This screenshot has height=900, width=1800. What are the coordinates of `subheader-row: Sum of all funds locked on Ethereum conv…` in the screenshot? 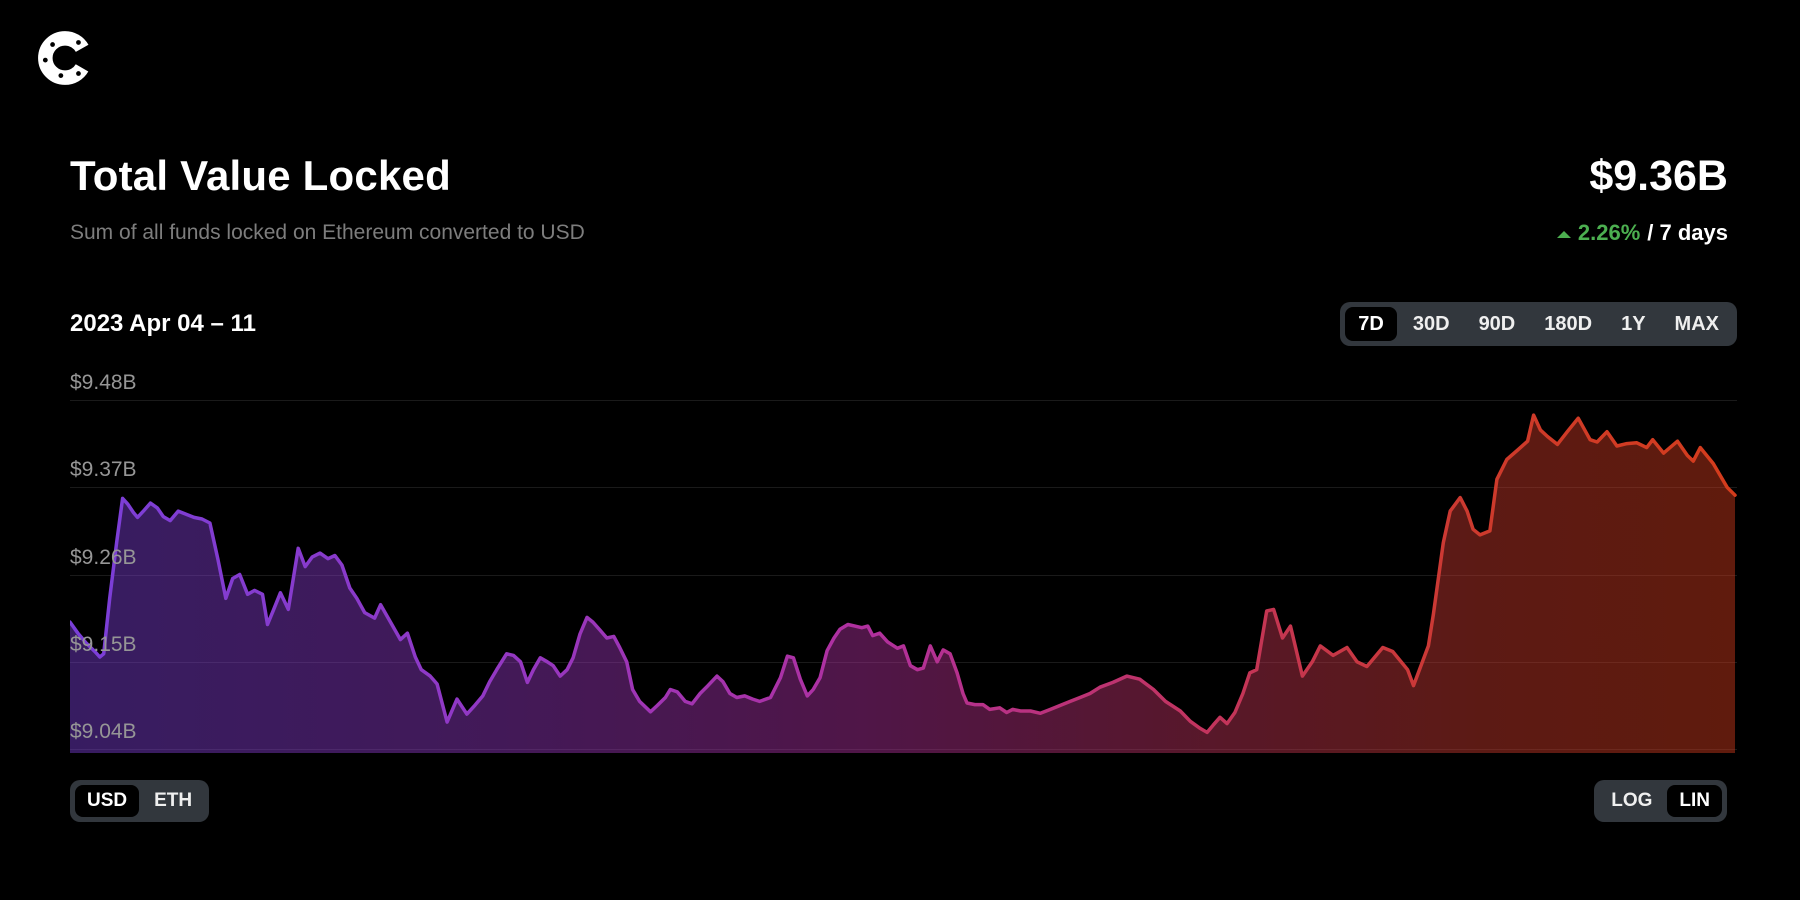 It's located at (899, 233).